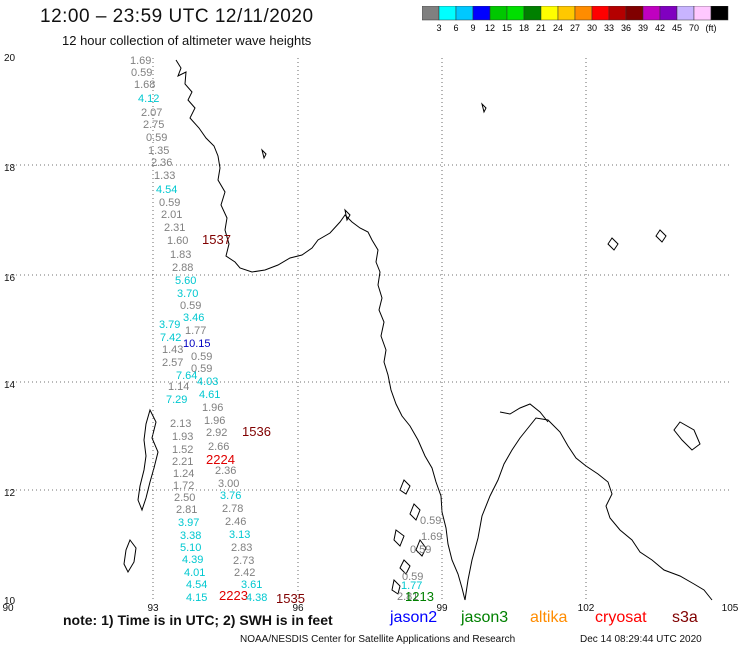  I want to click on wave-height-reading: 2.07, so click(151, 113).